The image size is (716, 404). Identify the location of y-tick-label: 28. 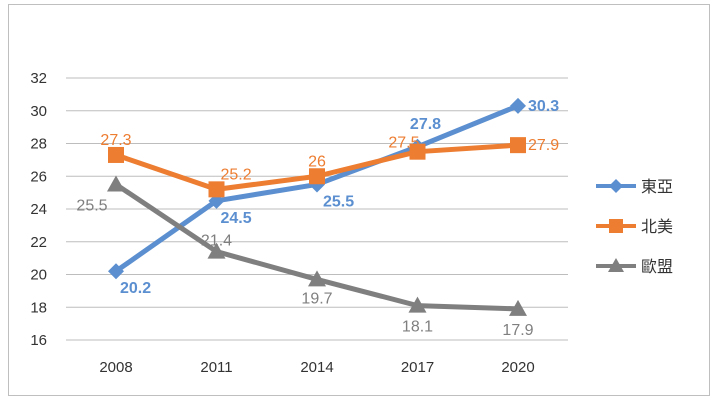
(38, 144).